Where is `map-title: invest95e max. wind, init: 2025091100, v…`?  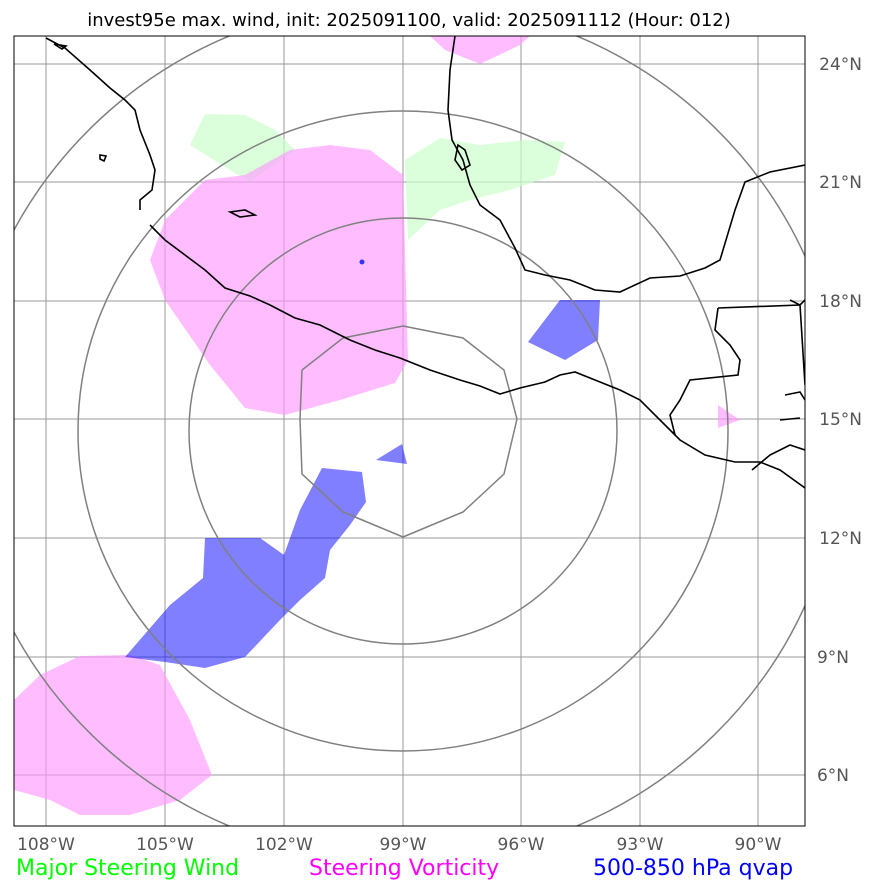
map-title: invest95e max. wind, init: 2025091100, v… is located at coordinates (409, 20).